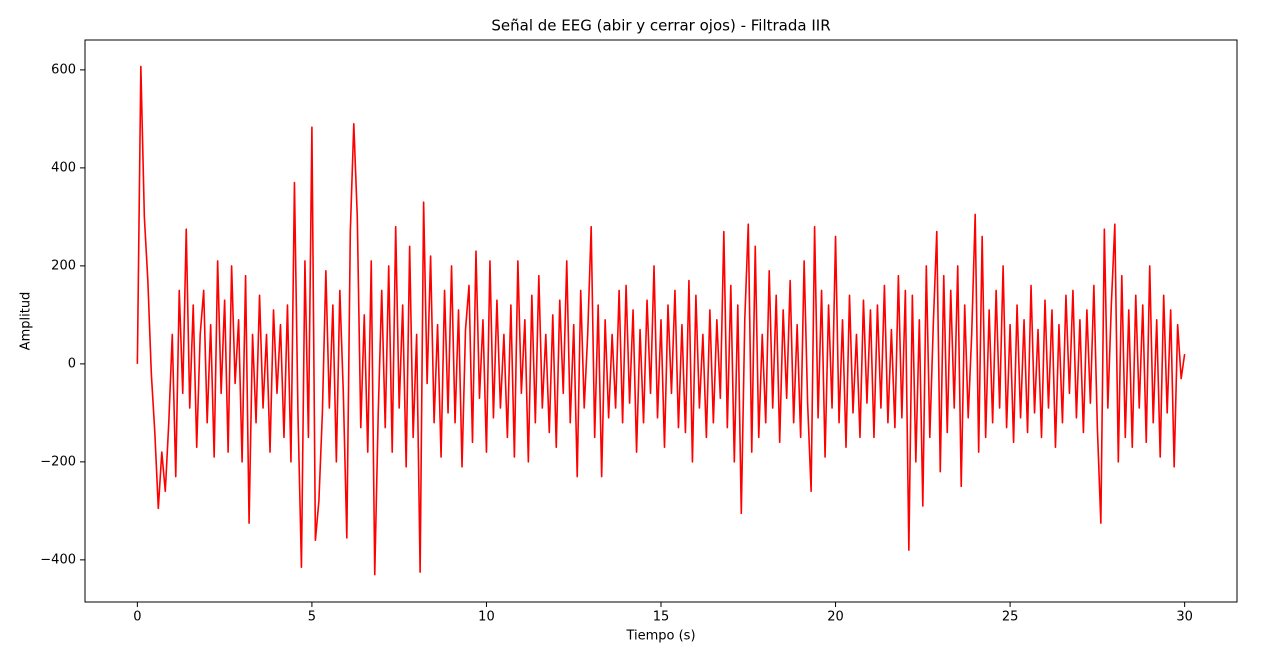 The image size is (1280, 652). What do you see at coordinates (1010, 617) in the screenshot?
I see `x-tick-label: 25` at bounding box center [1010, 617].